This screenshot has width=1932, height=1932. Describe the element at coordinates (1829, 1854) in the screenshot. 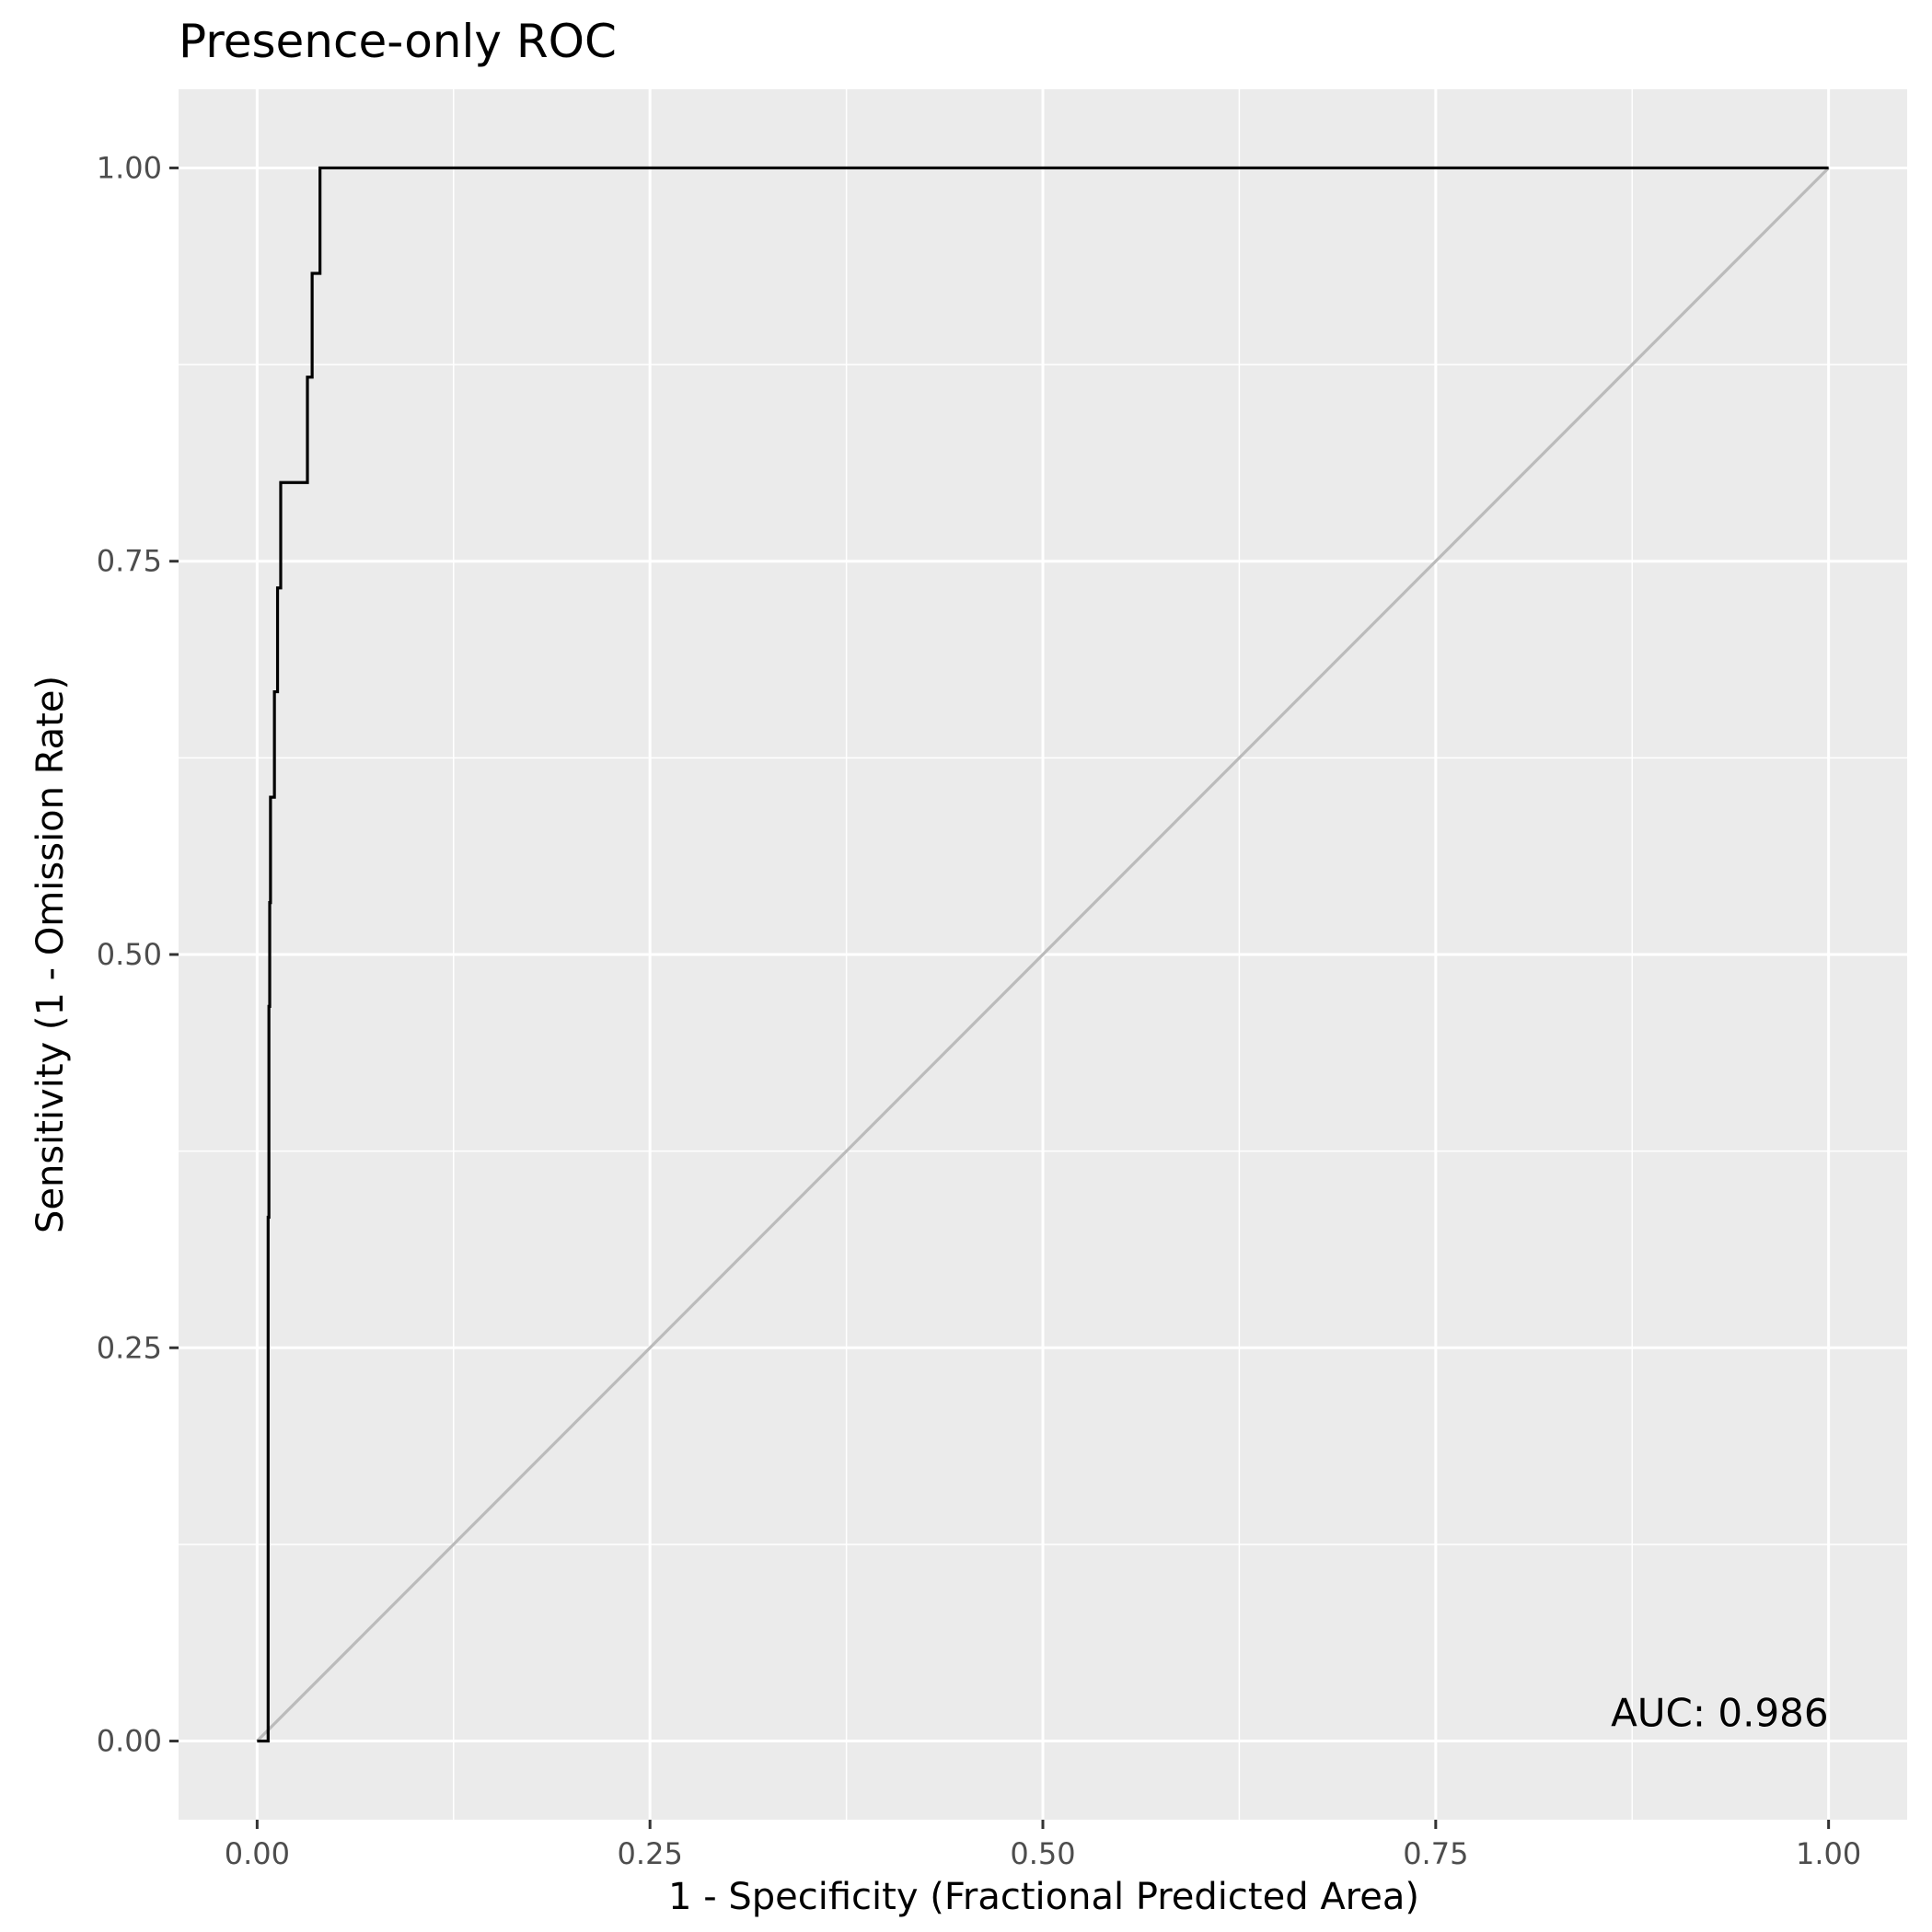

I see `x-tick-label: 1.00` at that location.